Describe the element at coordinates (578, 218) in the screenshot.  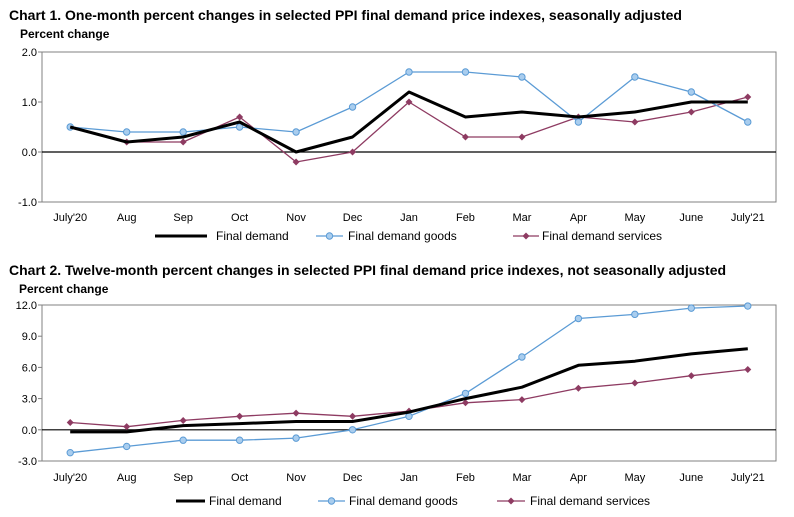
I see `chart1-xtick-label: Apr` at that location.